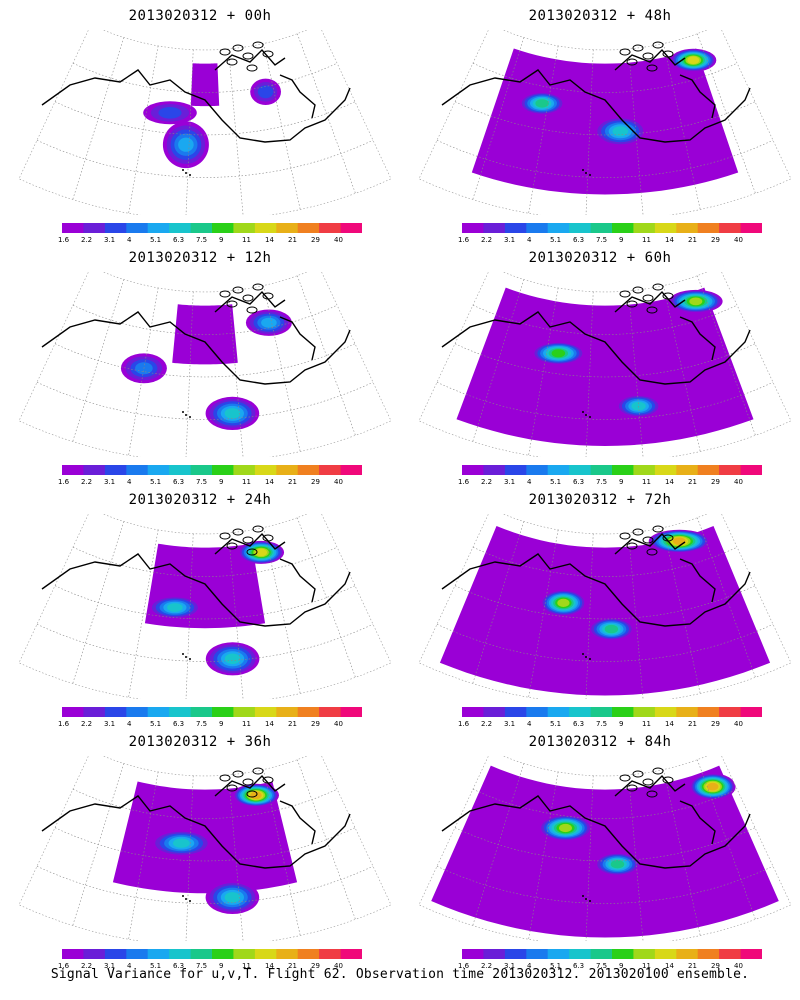 The height and width of the screenshot is (1000, 800). What do you see at coordinates (200, 742) in the screenshot?
I see `panel-title: 2013020312 + 36h` at bounding box center [200, 742].